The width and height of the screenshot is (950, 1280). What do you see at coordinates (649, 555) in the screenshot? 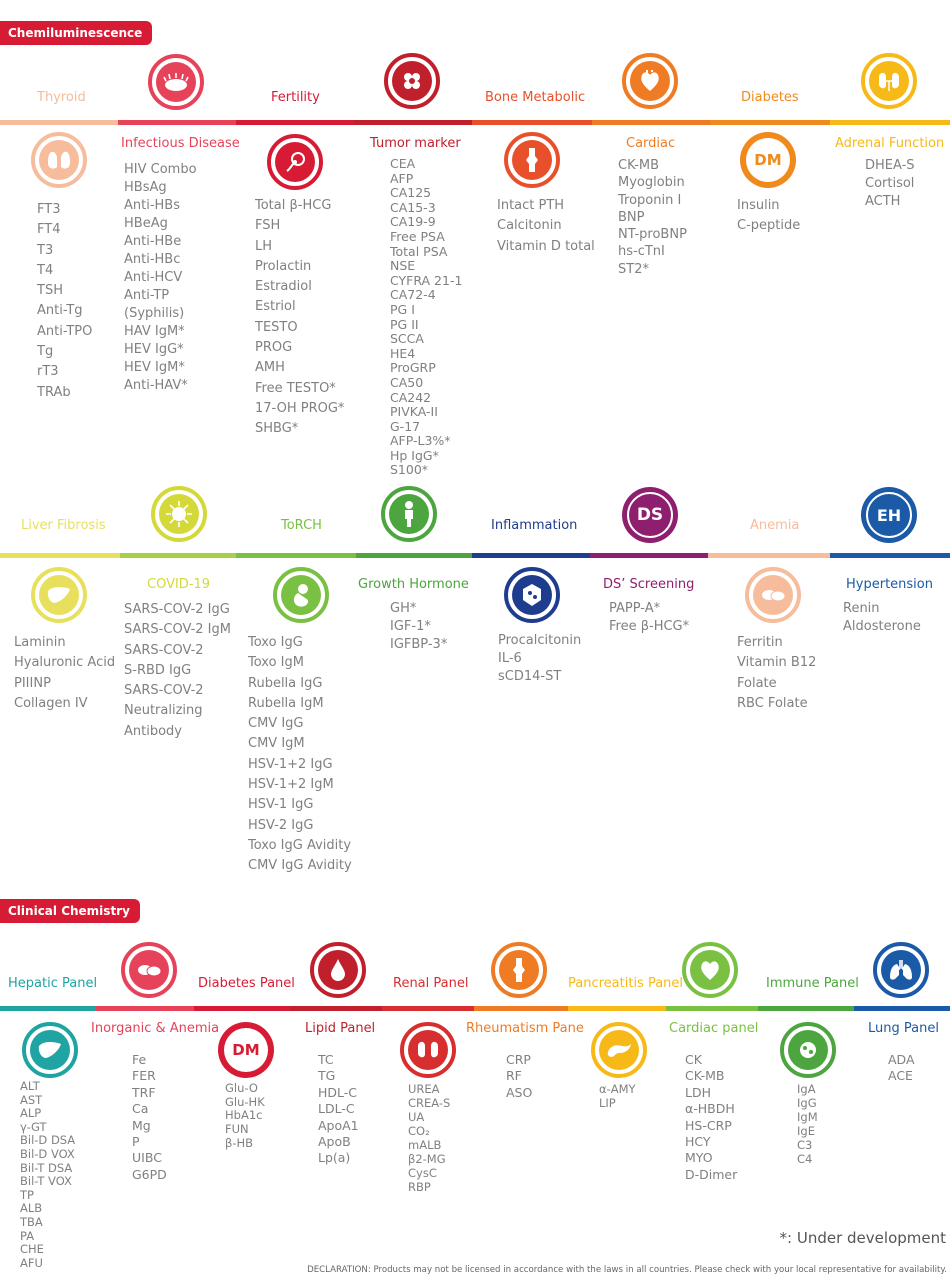
I see `bar-ds` at bounding box center [649, 555].